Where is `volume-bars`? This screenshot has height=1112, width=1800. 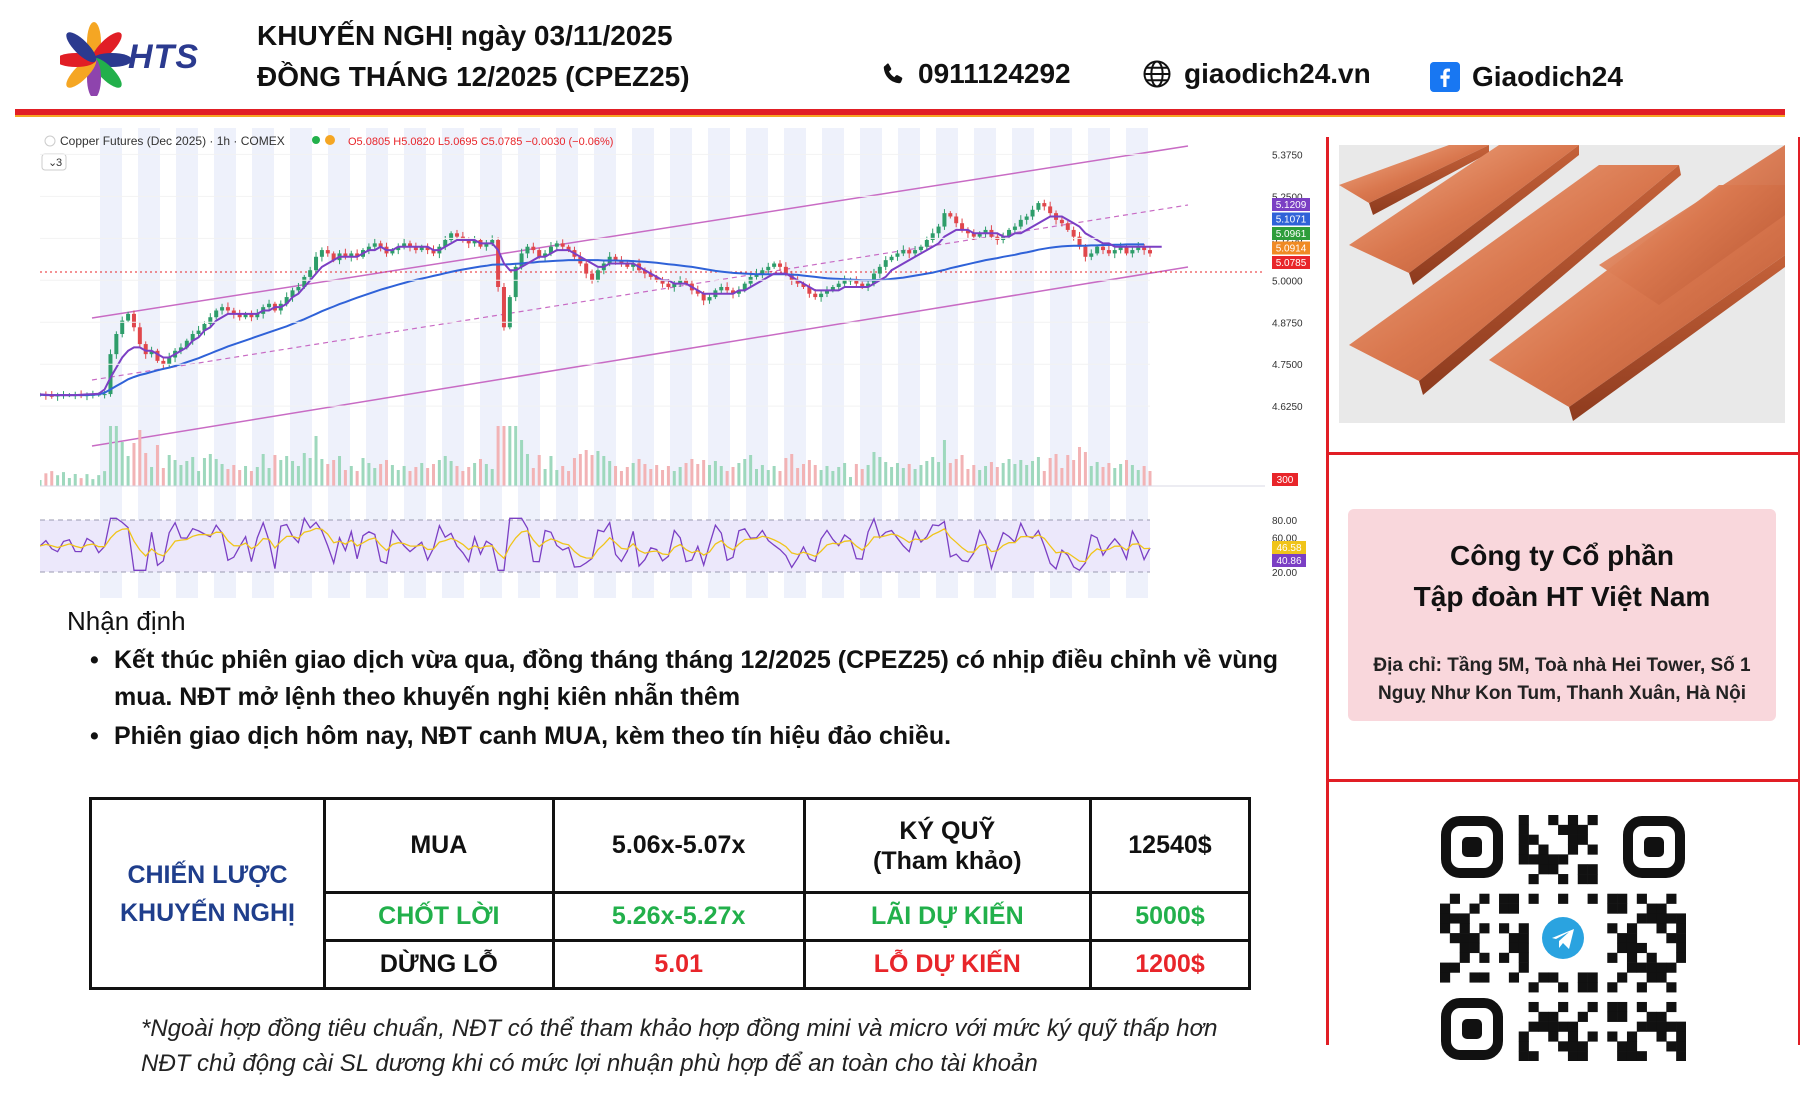
volume-bars is located at coordinates (596, 456).